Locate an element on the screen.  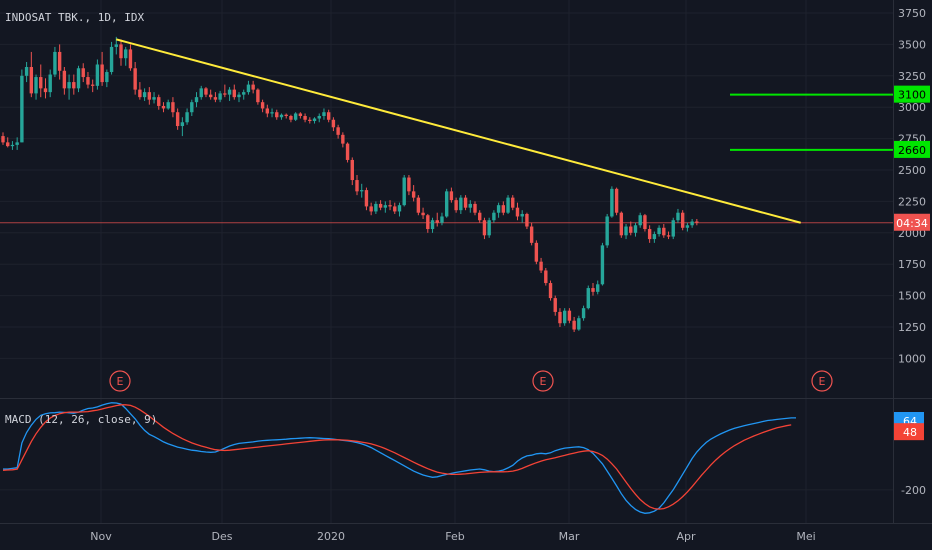
time-tick-label: 2020 is located at coordinates (331, 536).